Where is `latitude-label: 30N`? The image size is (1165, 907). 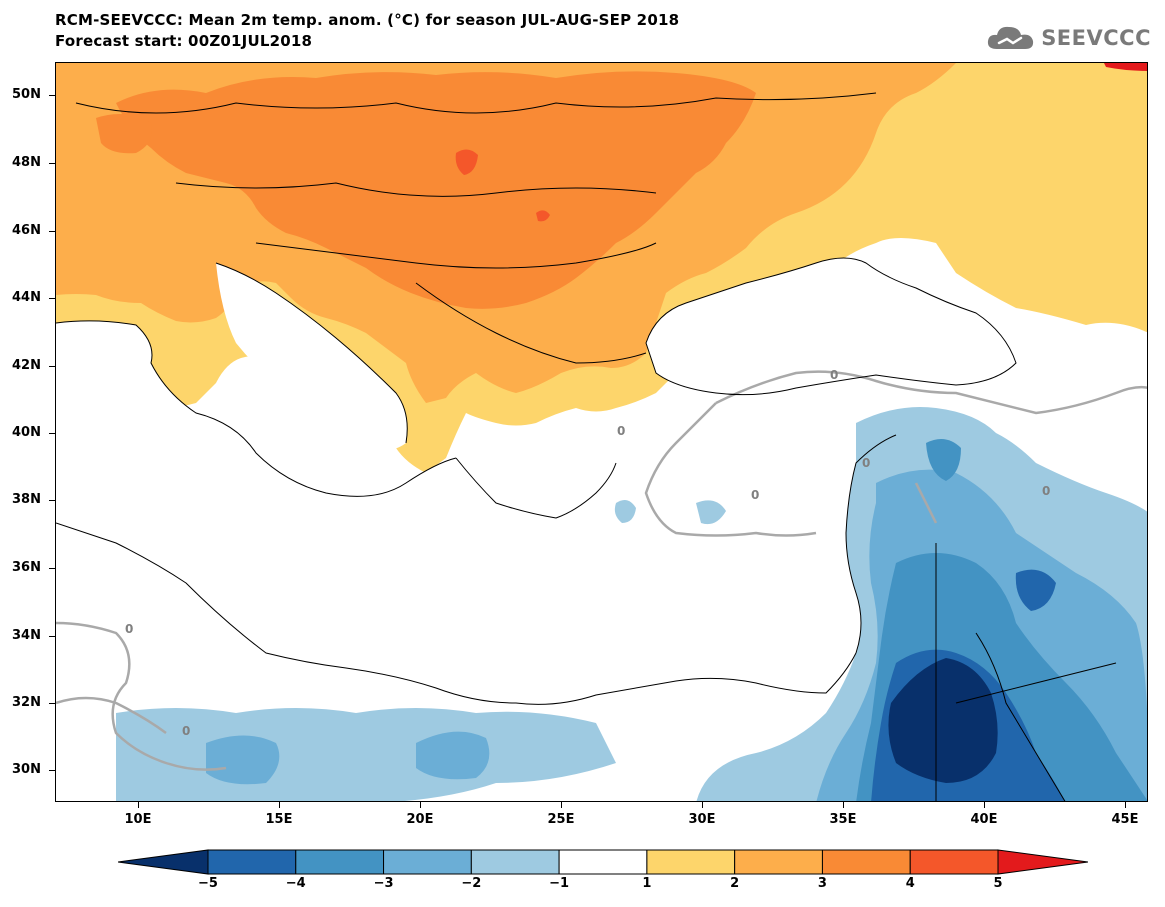 latitude-label: 30N is located at coordinates (26, 769).